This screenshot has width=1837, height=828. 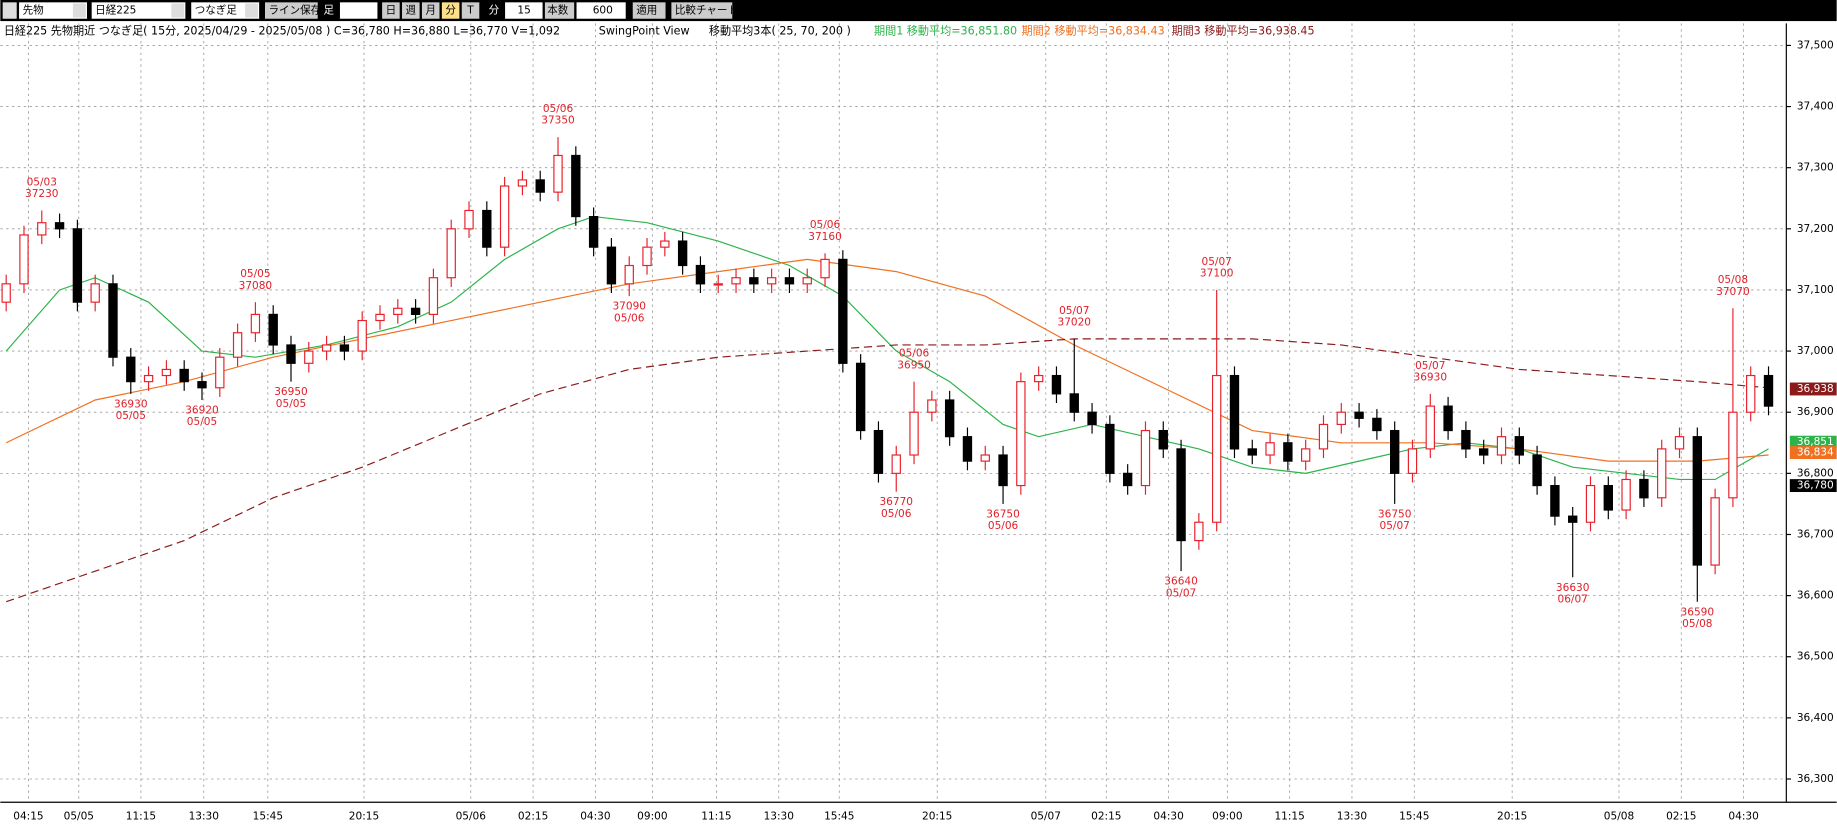 I want to click on count-label: 本数, so click(x=558, y=10).